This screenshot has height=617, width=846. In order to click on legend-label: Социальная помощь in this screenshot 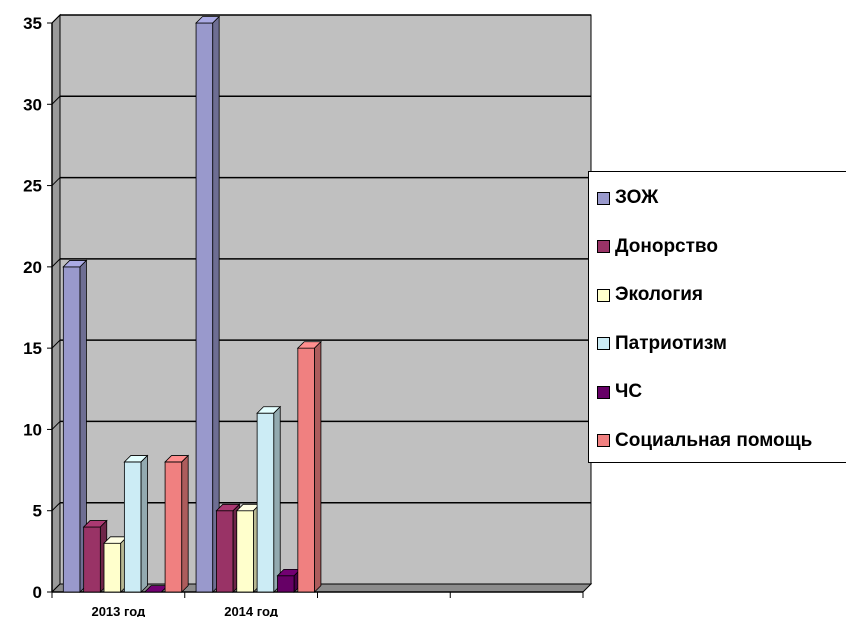, I will do `click(714, 440)`.